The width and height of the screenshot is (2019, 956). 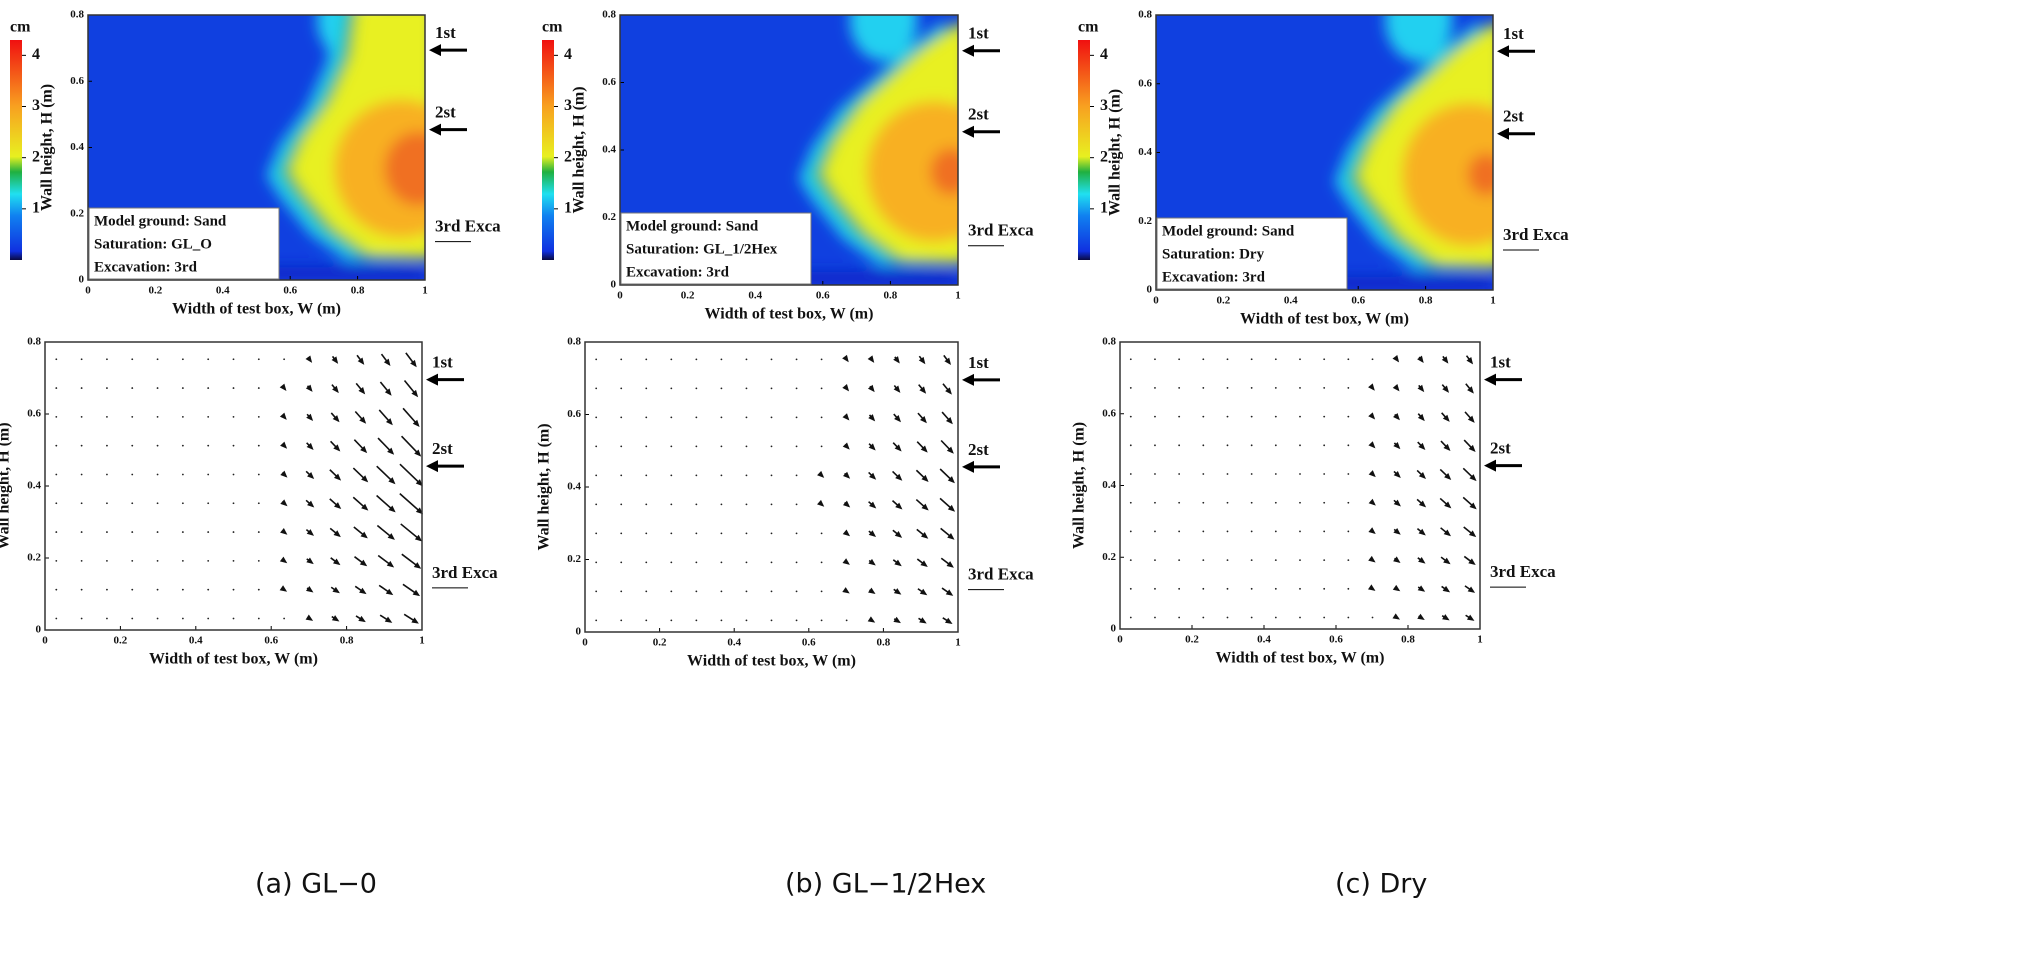 What do you see at coordinates (968, 466) in the screenshot?
I see `level-arrow-head` at bounding box center [968, 466].